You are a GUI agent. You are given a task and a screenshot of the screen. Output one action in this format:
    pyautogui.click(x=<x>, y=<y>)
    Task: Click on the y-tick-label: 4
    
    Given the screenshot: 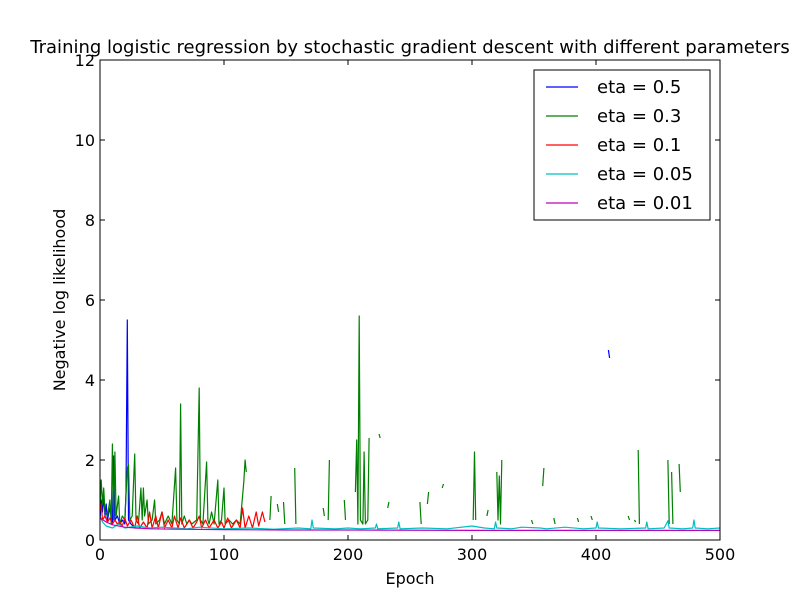 What is the action you would take?
    pyautogui.click(x=90, y=380)
    